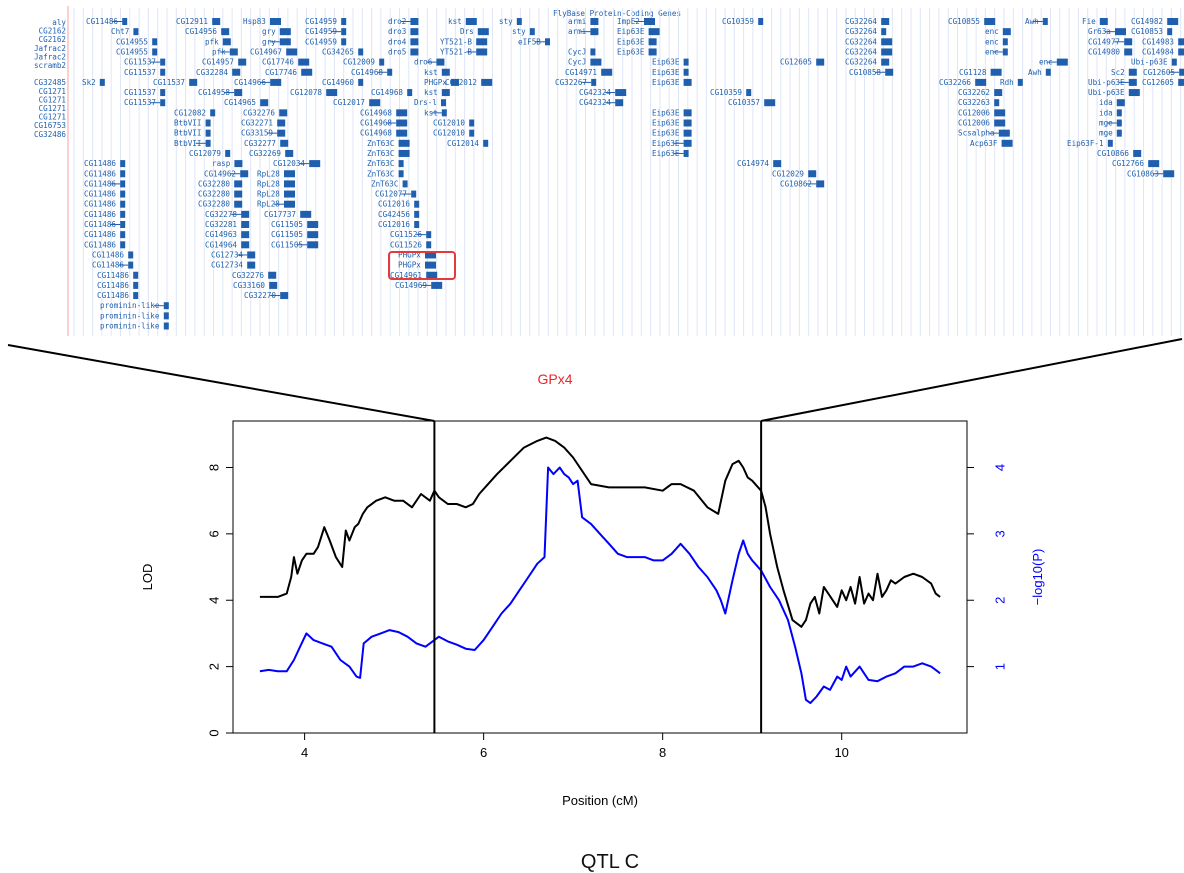 This screenshot has height=873, width=1184. Describe the element at coordinates (254, 21) in the screenshot. I see `gene-label: Hsp83` at that location.